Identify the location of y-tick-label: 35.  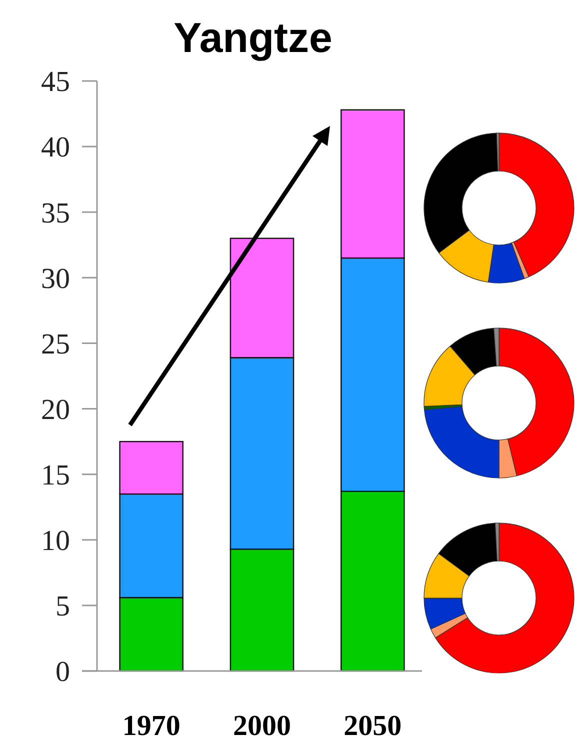
(55, 213).